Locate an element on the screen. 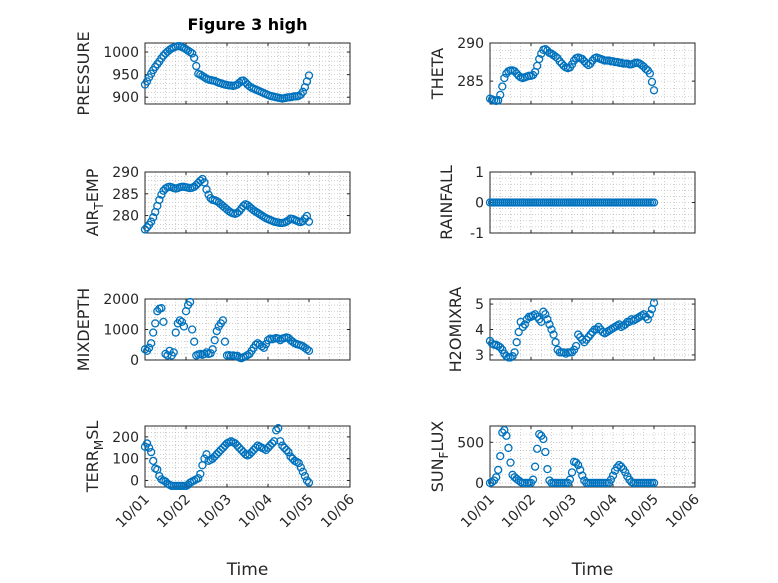 This screenshot has width=778, height=583. subplot-h2omixra: 3 4 5 H2OMIXRA is located at coordinates (571, 329).